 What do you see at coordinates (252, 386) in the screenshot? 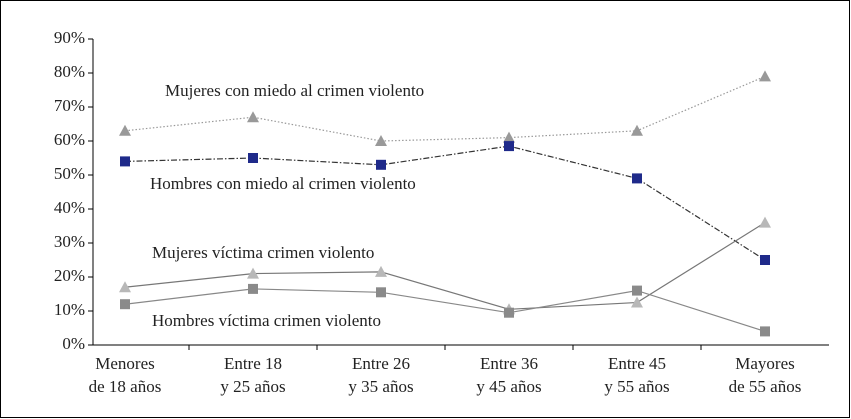
I see `x-tick-label: y 25 años` at bounding box center [252, 386].